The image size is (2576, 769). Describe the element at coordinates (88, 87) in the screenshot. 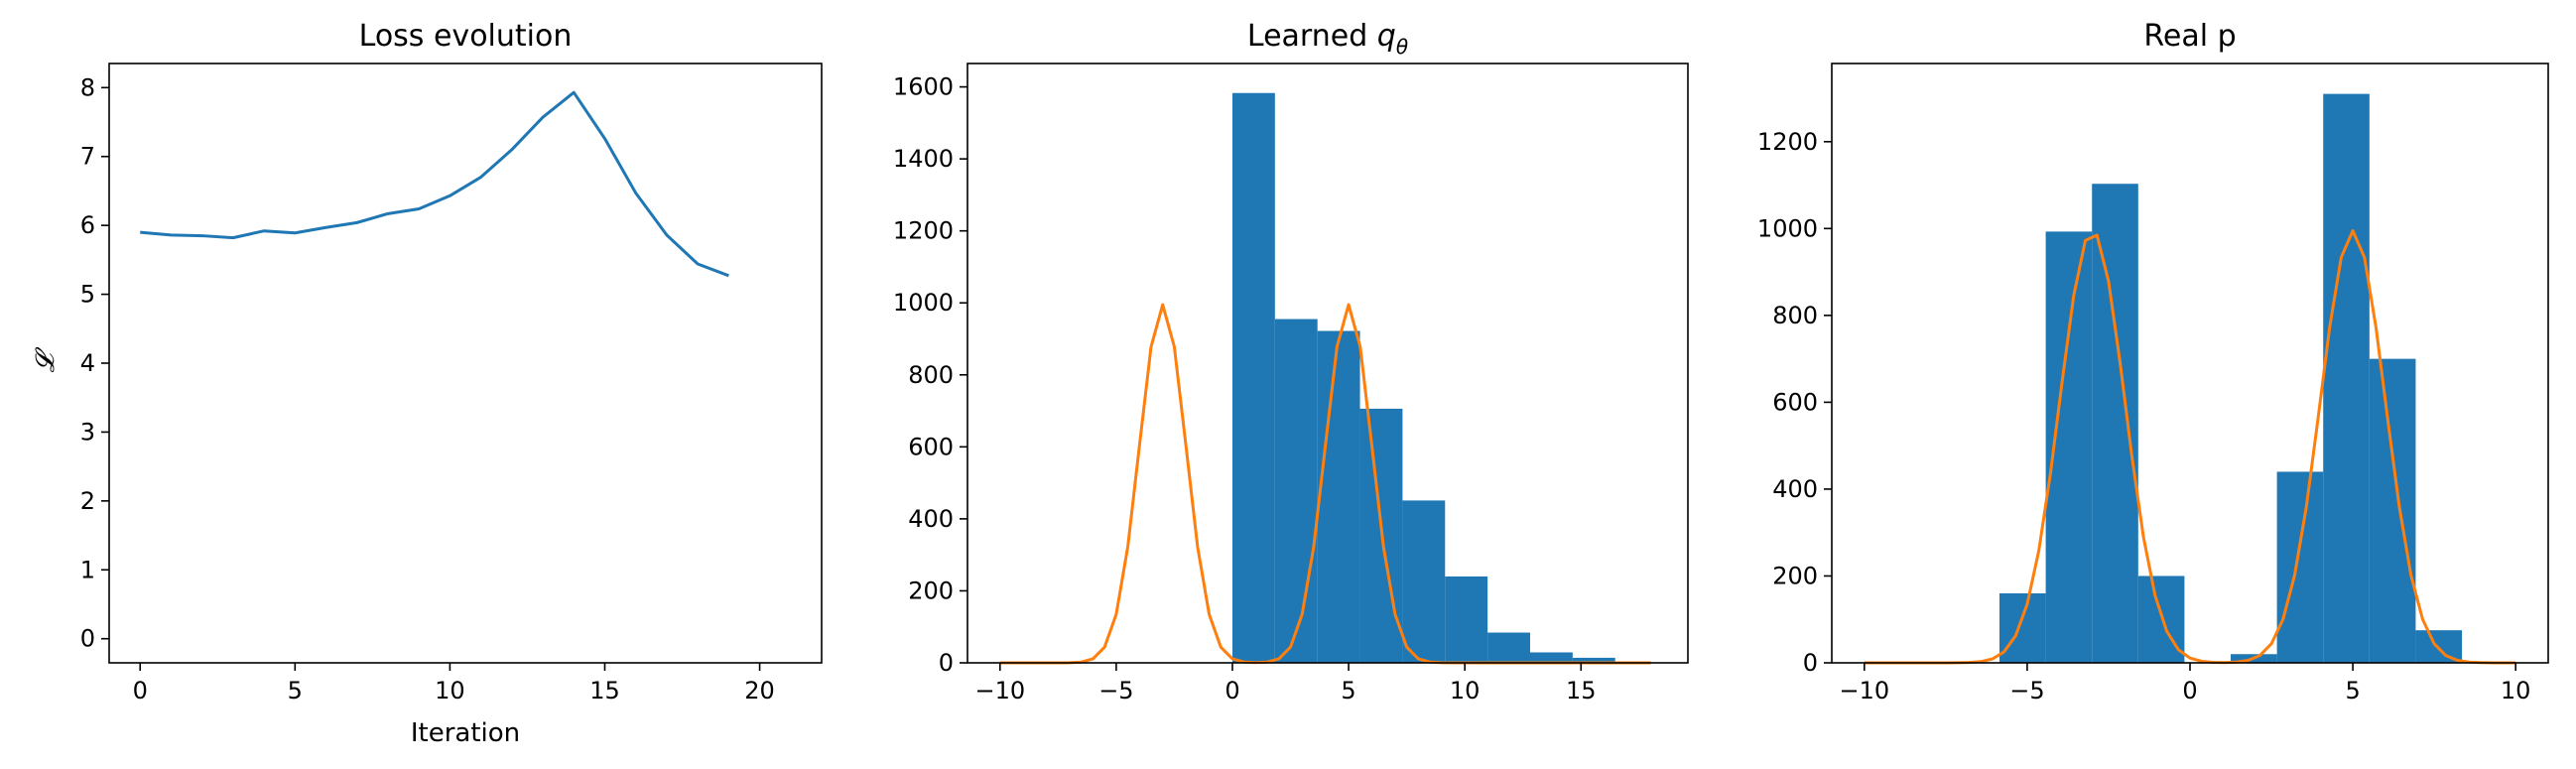

I see `y-tick-label: 8` at that location.